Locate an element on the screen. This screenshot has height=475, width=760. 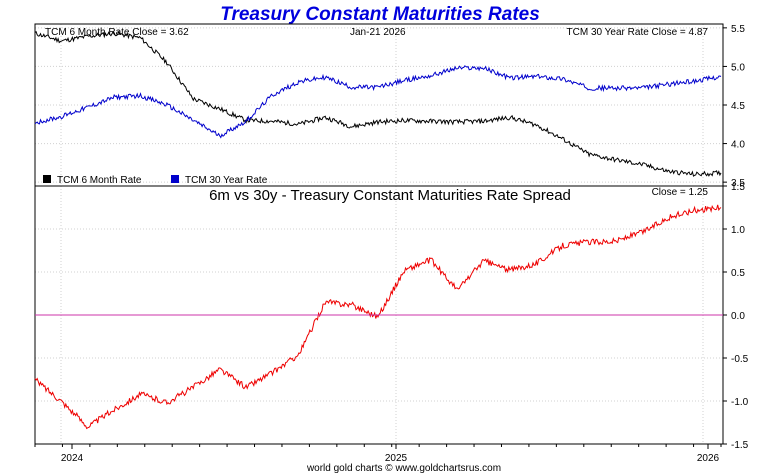
spread-y-tick-label: -1.5 is located at coordinates (740, 445).